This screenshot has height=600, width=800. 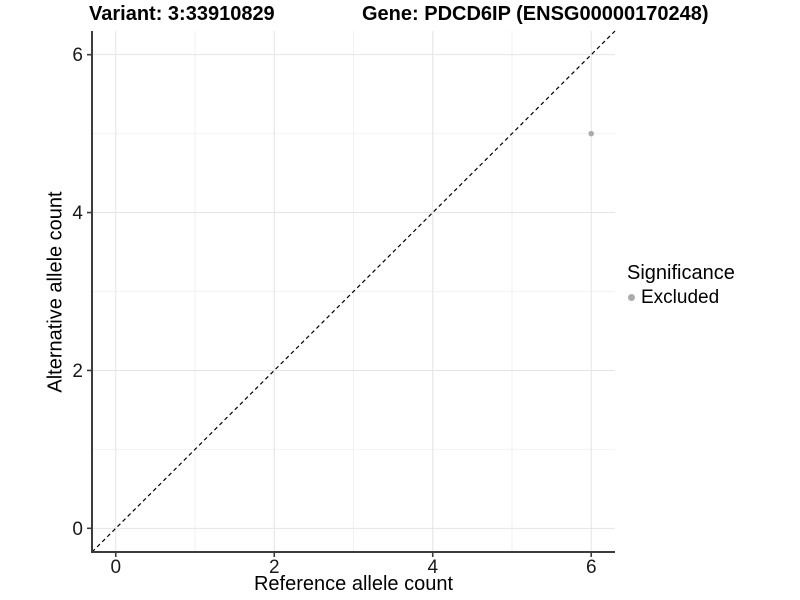 I want to click on data-points, so click(x=591, y=133).